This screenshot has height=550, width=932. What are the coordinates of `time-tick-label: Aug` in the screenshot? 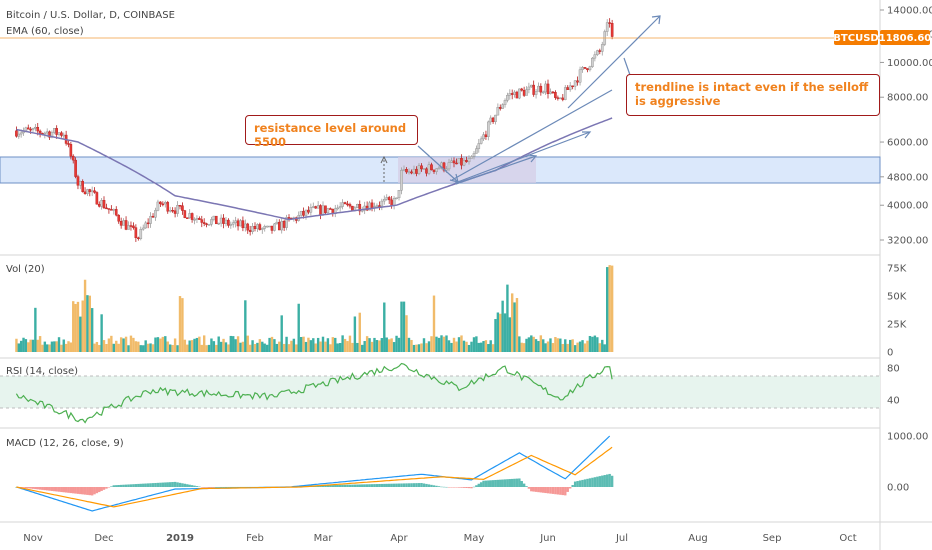 It's located at (698, 538).